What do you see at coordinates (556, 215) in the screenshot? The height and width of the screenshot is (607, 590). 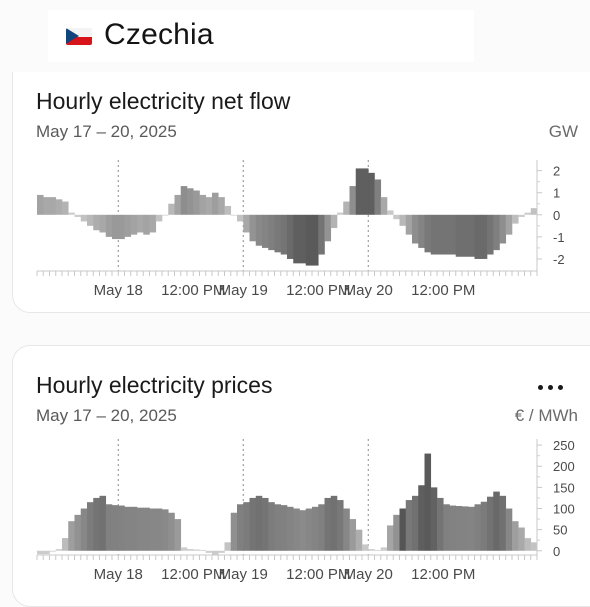 I see `y-tick-label: 0` at bounding box center [556, 215].